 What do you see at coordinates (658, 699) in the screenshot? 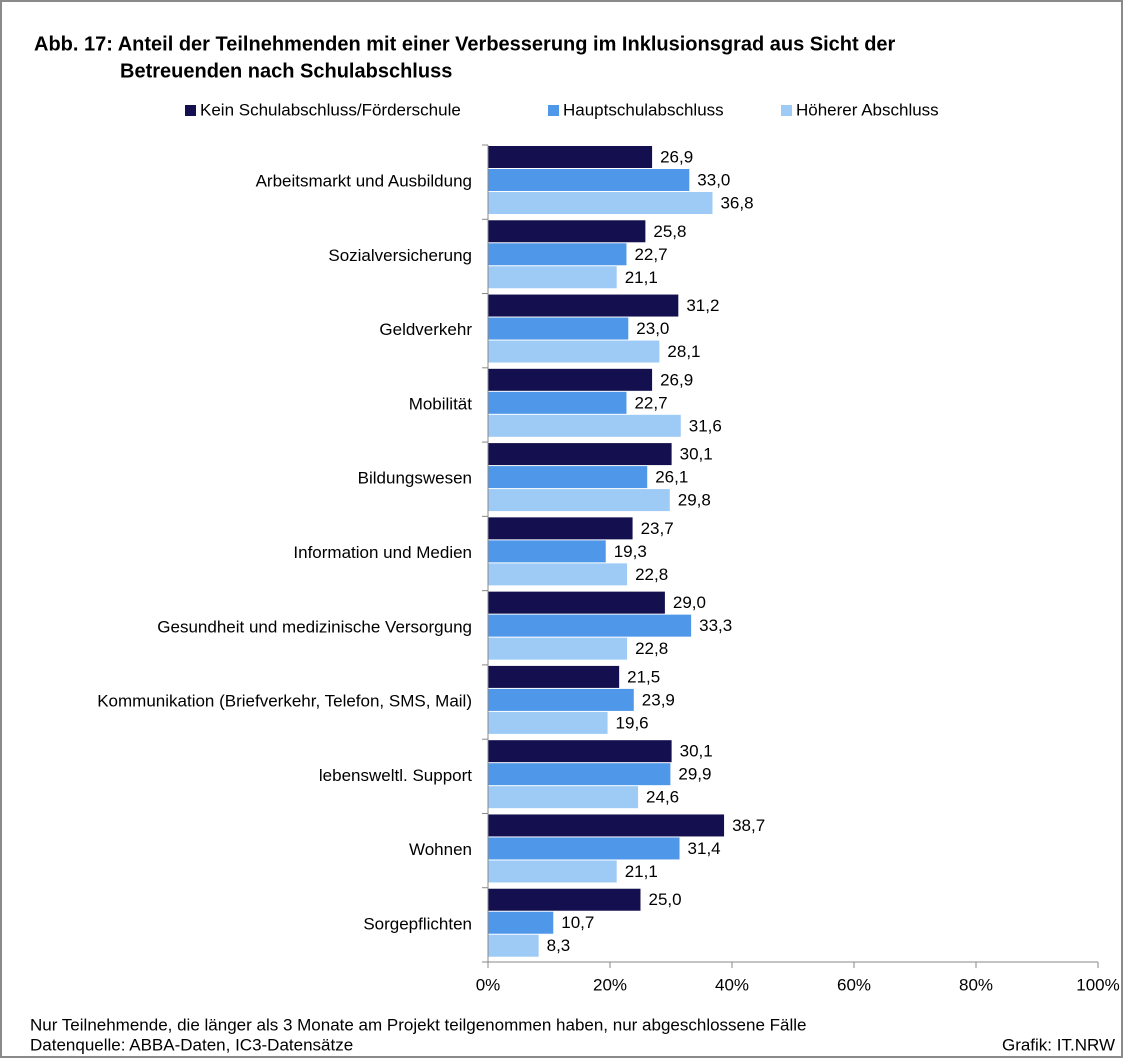
I see `value-label: 23,9` at bounding box center [658, 699].